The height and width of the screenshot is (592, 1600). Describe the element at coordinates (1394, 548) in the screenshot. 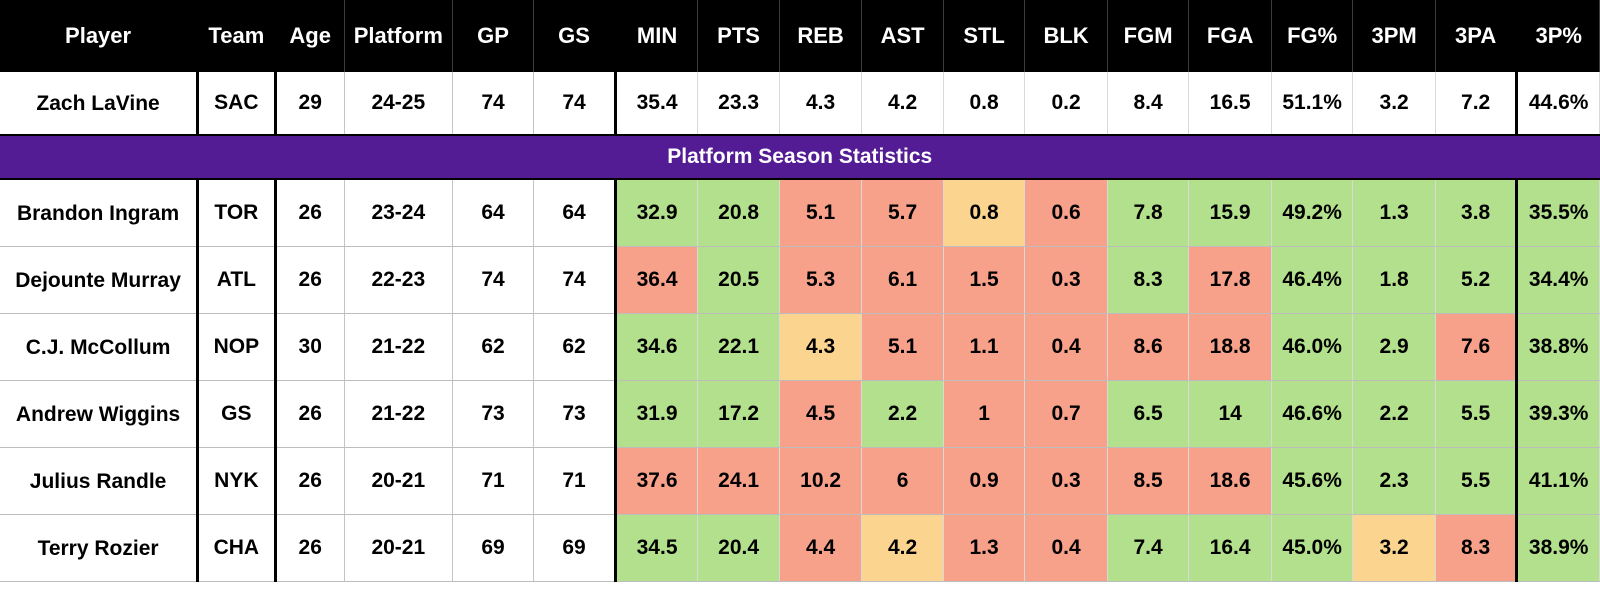

I see `player-stat-3pm: 3.2` at that location.